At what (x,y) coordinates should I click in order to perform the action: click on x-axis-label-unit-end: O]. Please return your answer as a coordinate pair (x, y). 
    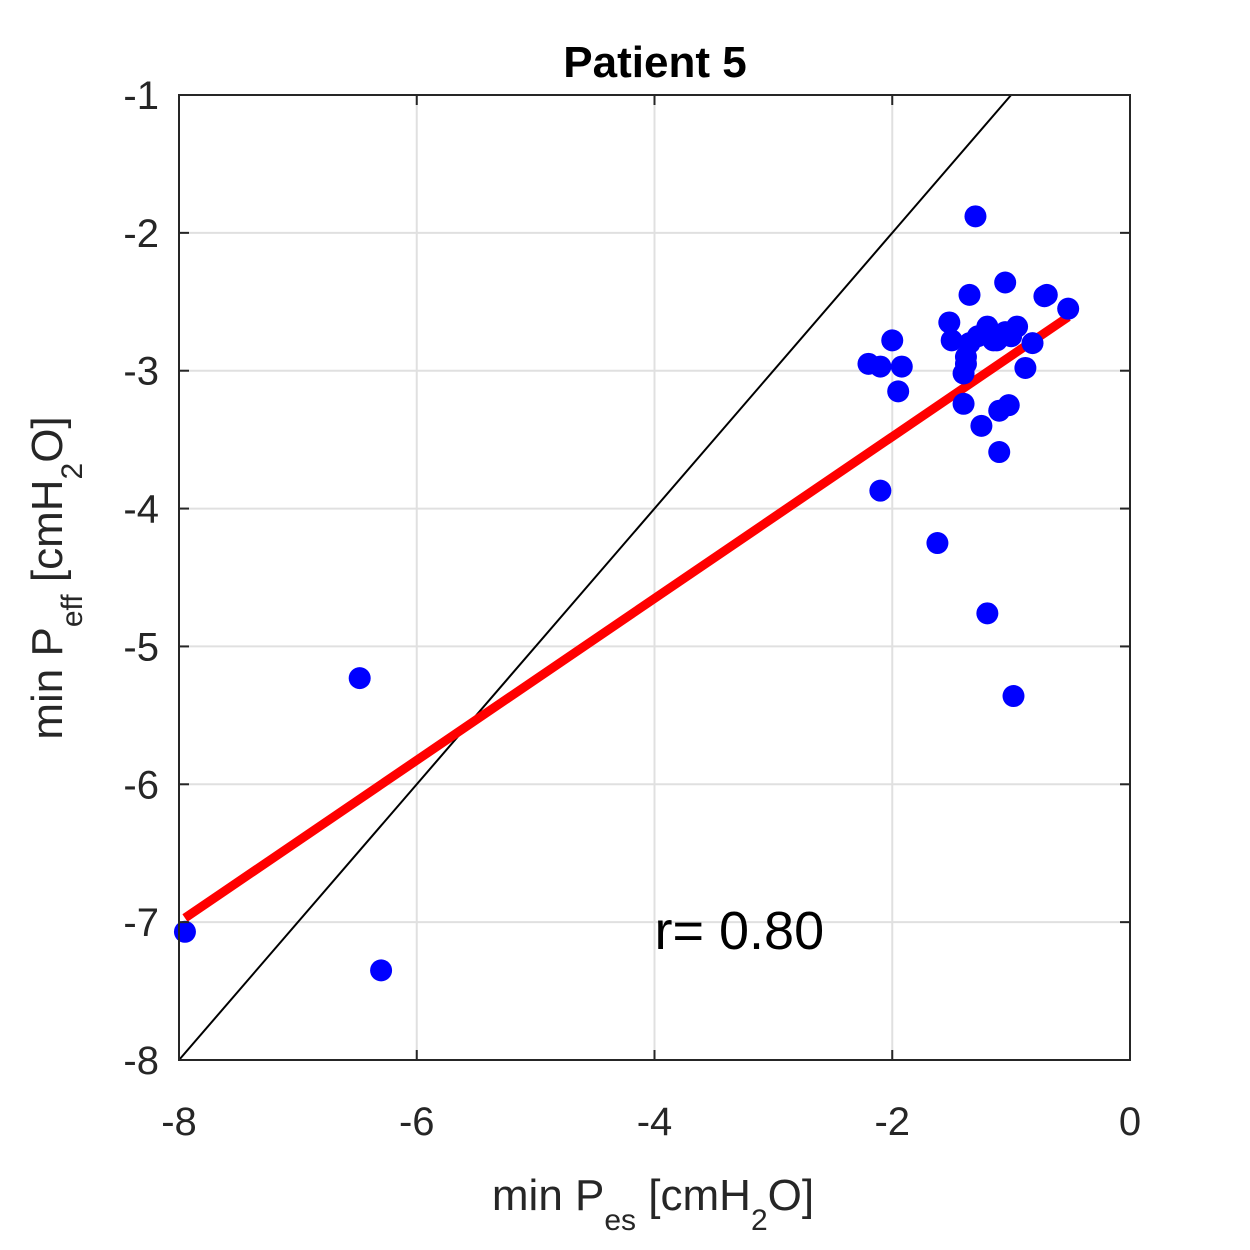
    Looking at the image, I should click on (791, 1195).